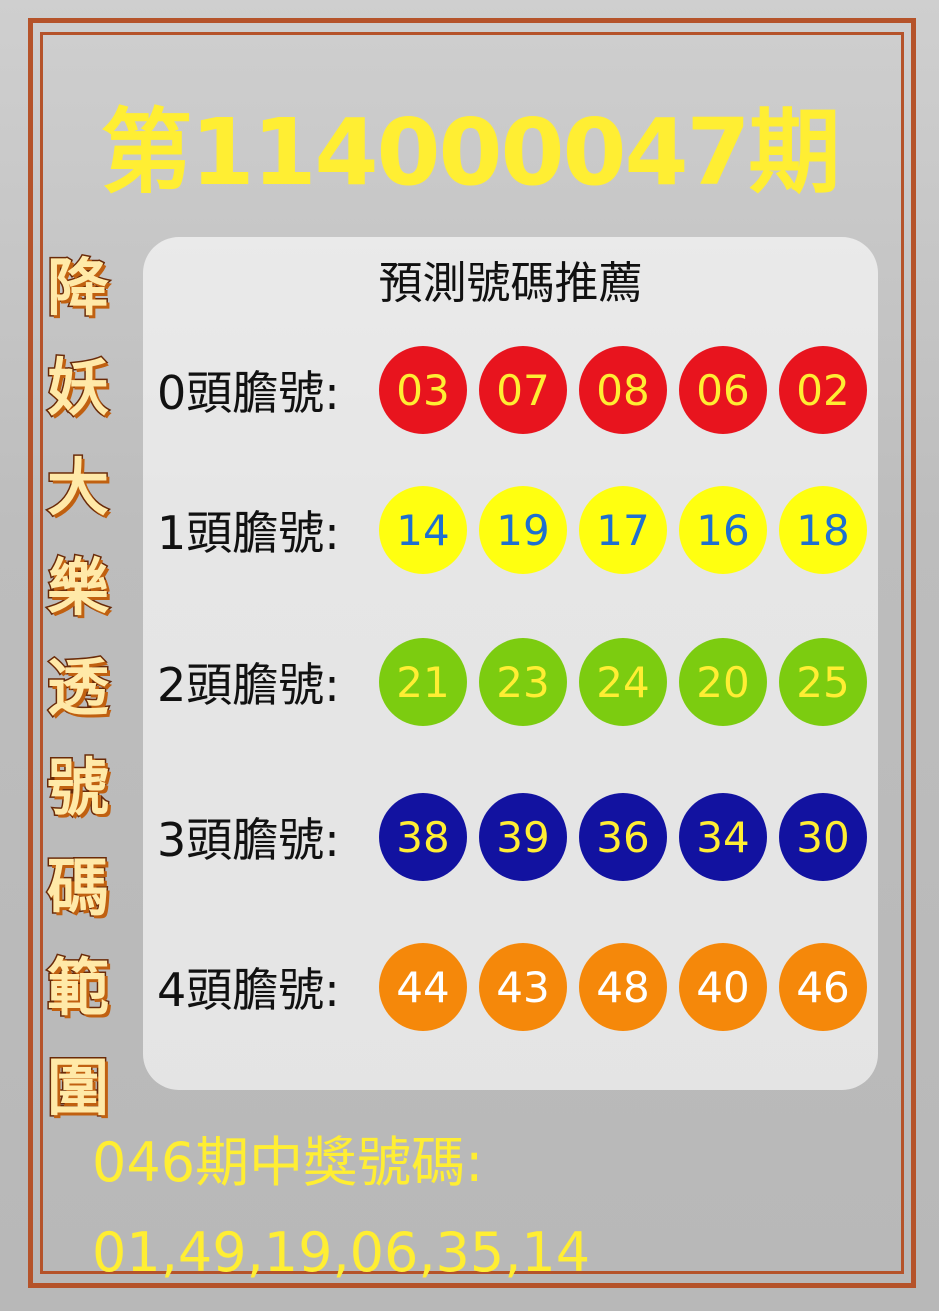 The width and height of the screenshot is (939, 1311). I want to click on side-title-char: 大, so click(77, 488).